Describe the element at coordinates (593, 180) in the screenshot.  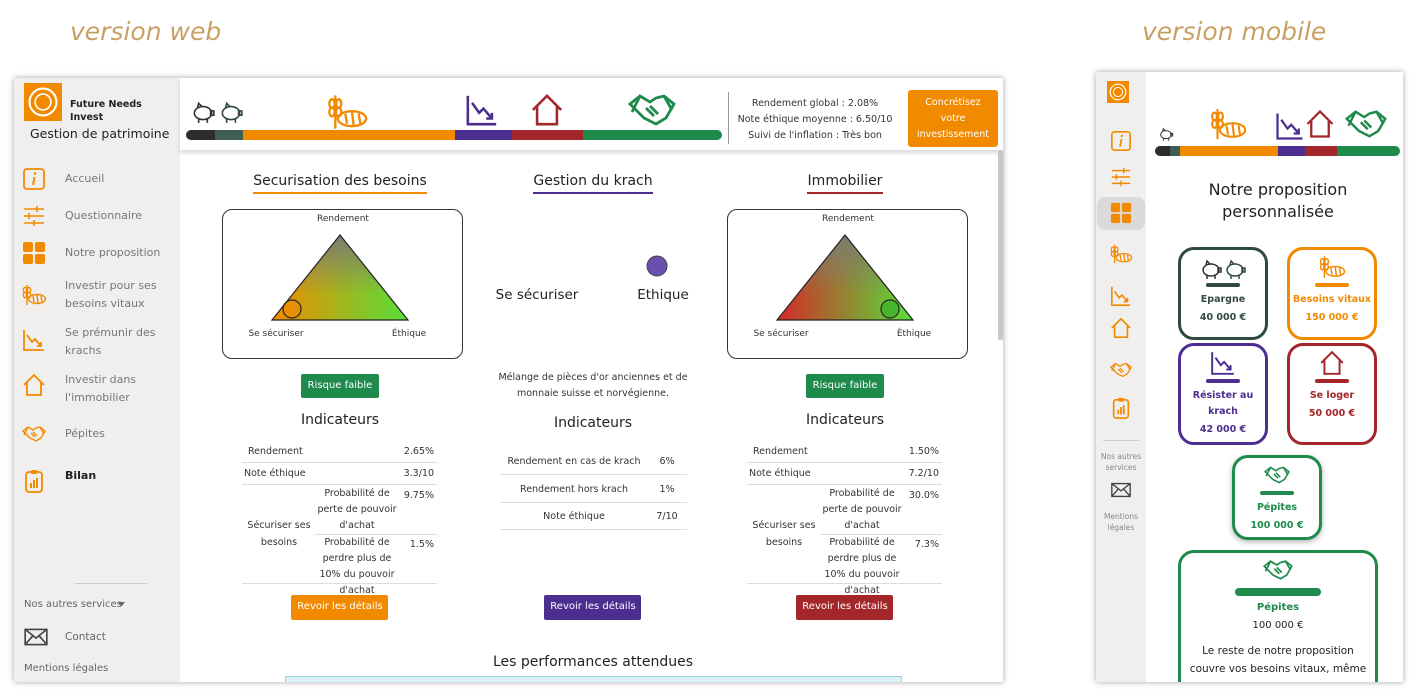
I see `section-title: Gestion du krach` at that location.